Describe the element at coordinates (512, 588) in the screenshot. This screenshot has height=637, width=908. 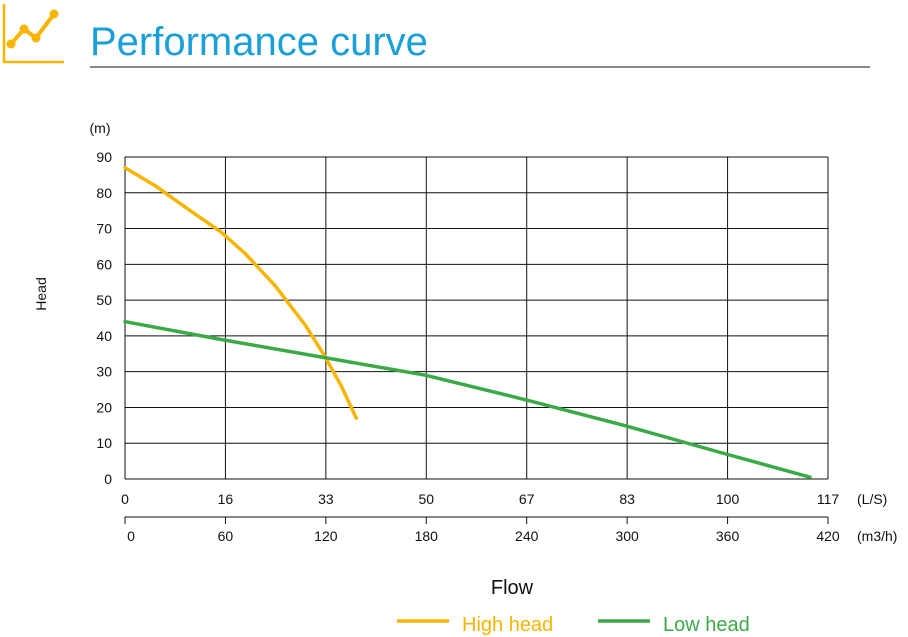
I see `x-axis-title: Flow` at that location.